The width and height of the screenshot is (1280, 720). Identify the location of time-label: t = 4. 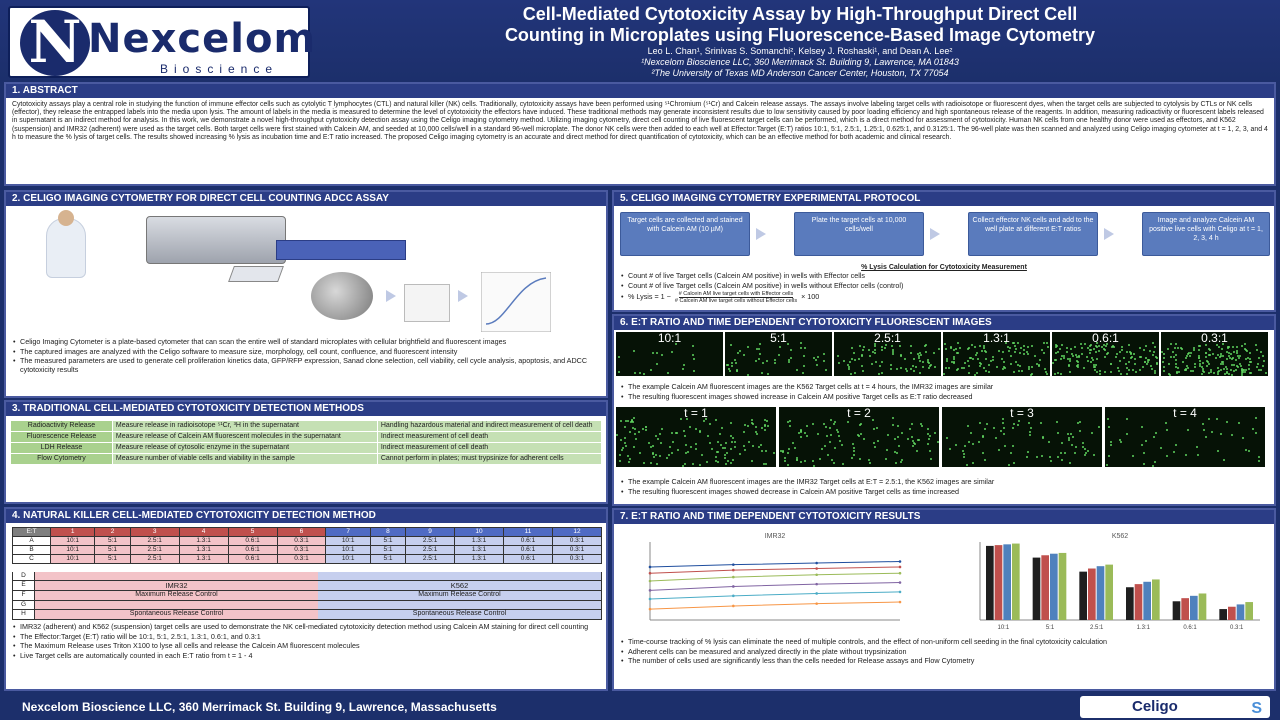
(1185, 414).